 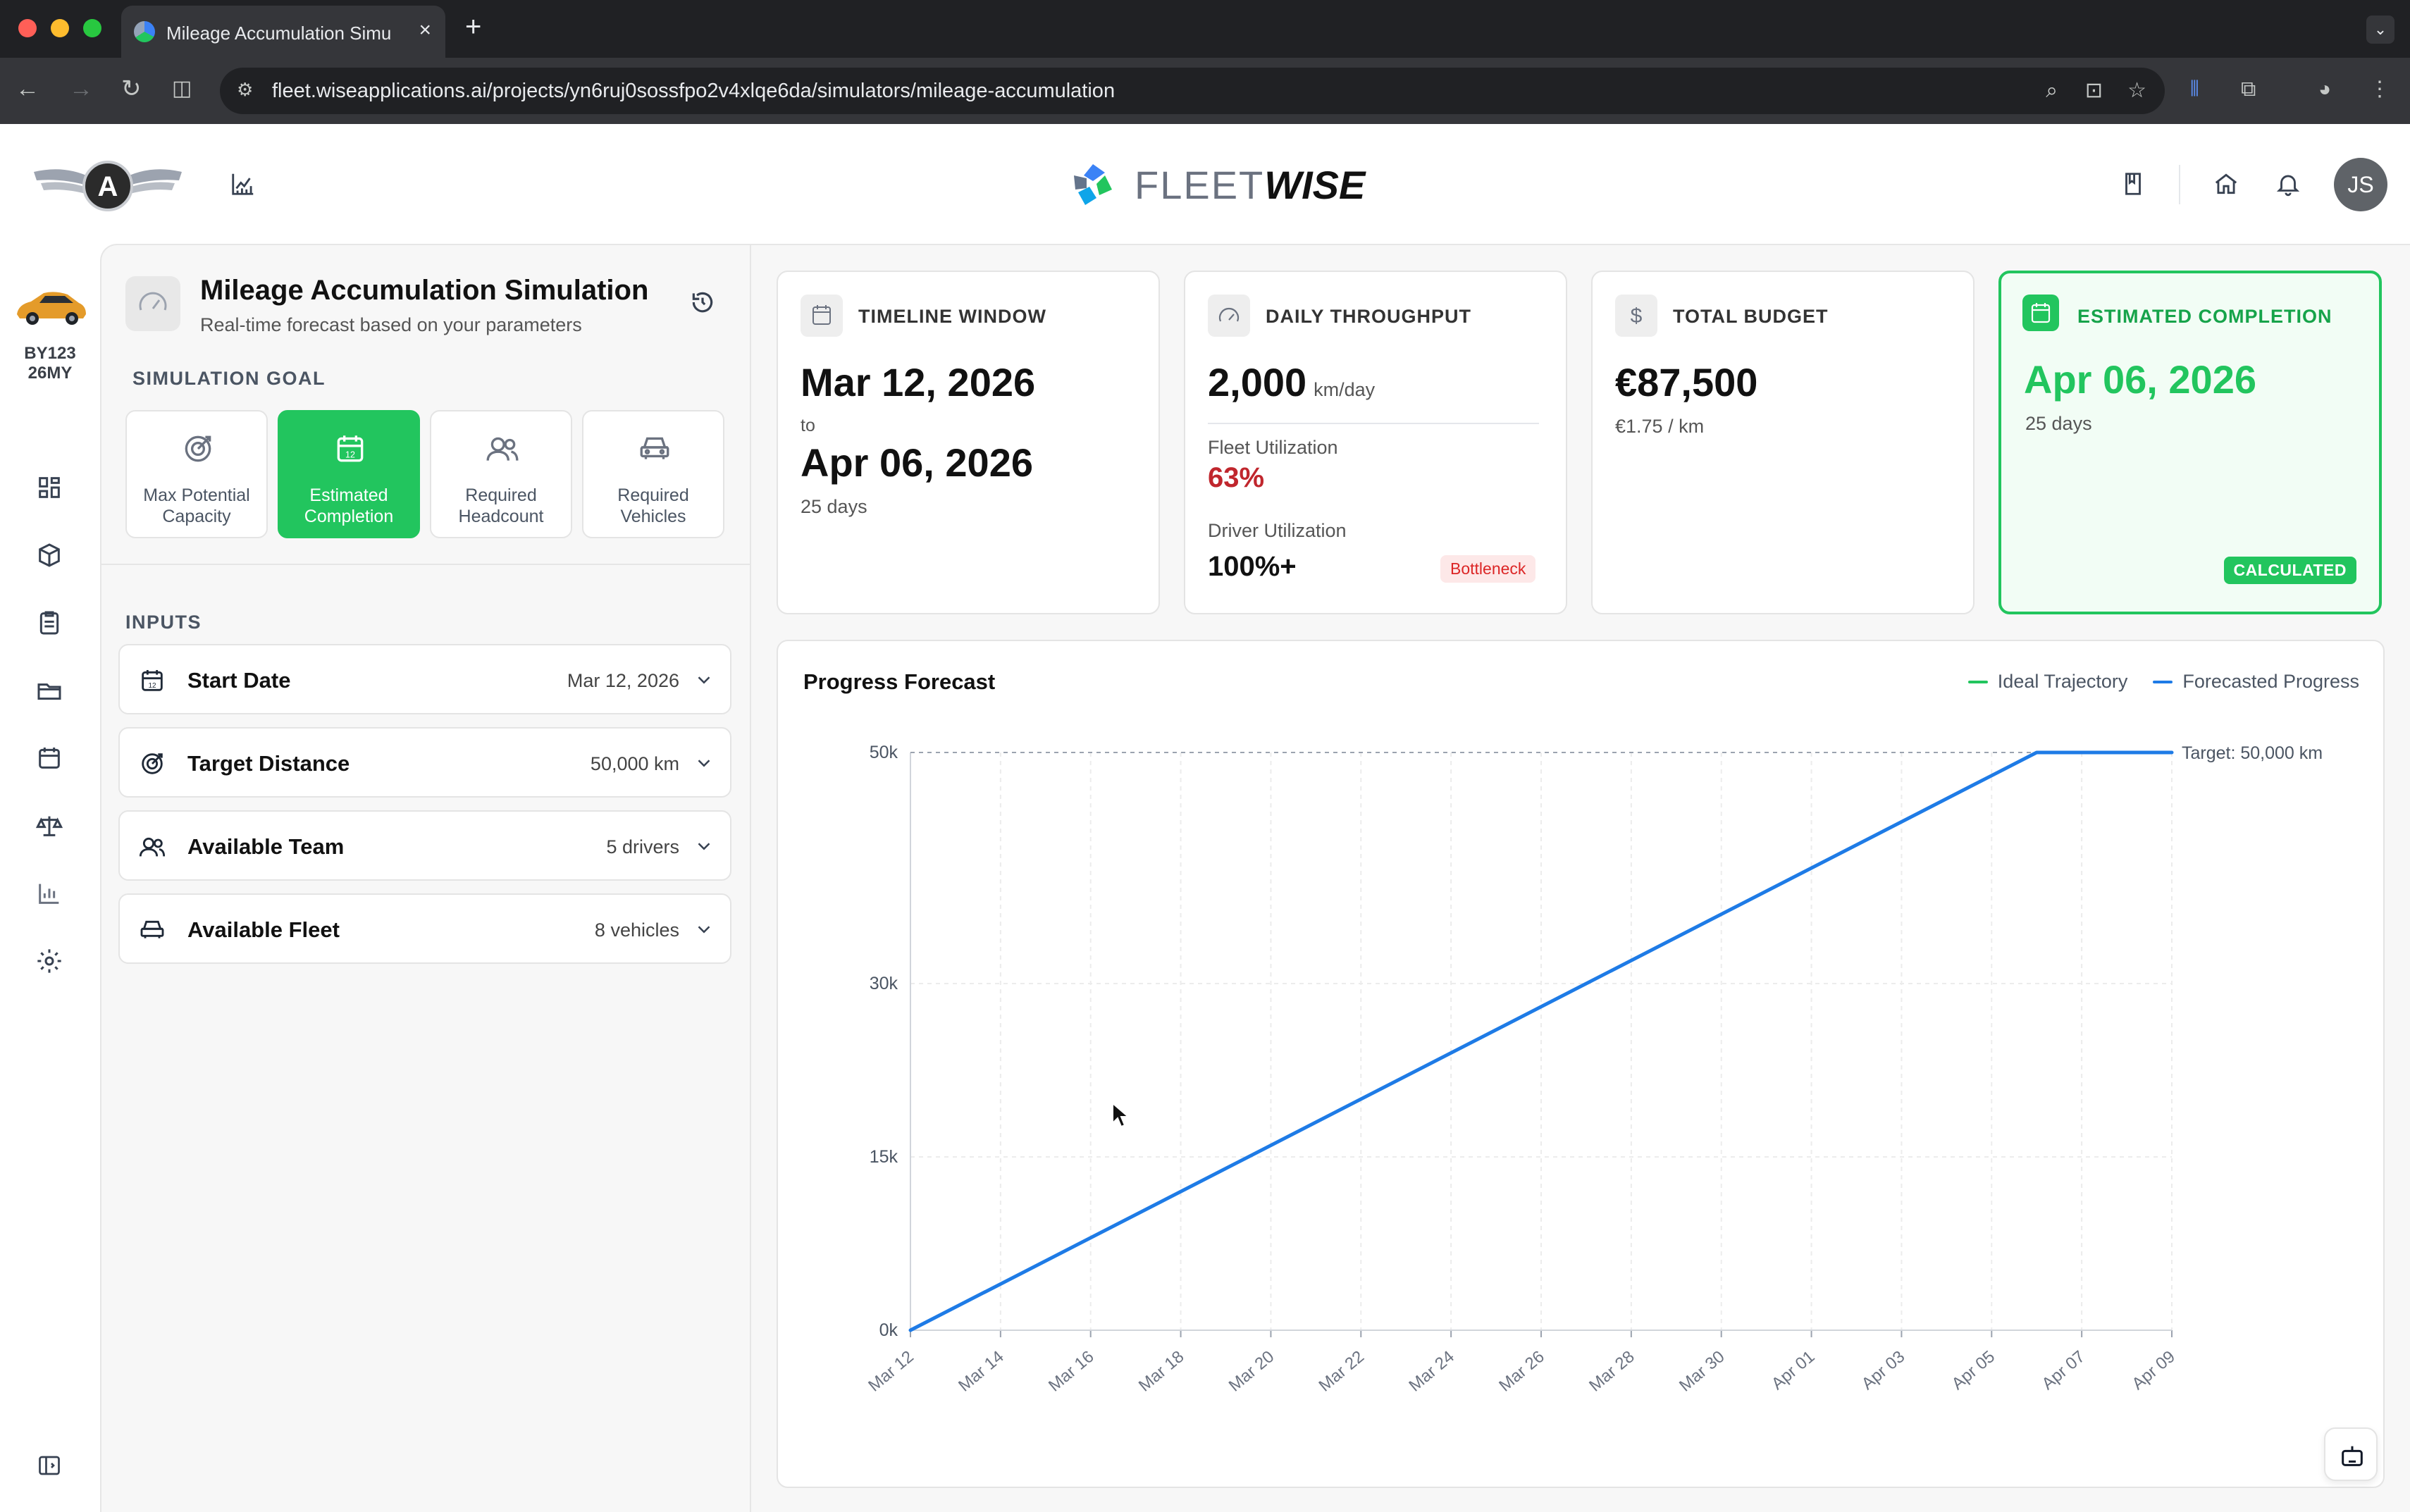 I want to click on kpi-title: DAILY THROUGHPUT, so click(x=1369, y=316).